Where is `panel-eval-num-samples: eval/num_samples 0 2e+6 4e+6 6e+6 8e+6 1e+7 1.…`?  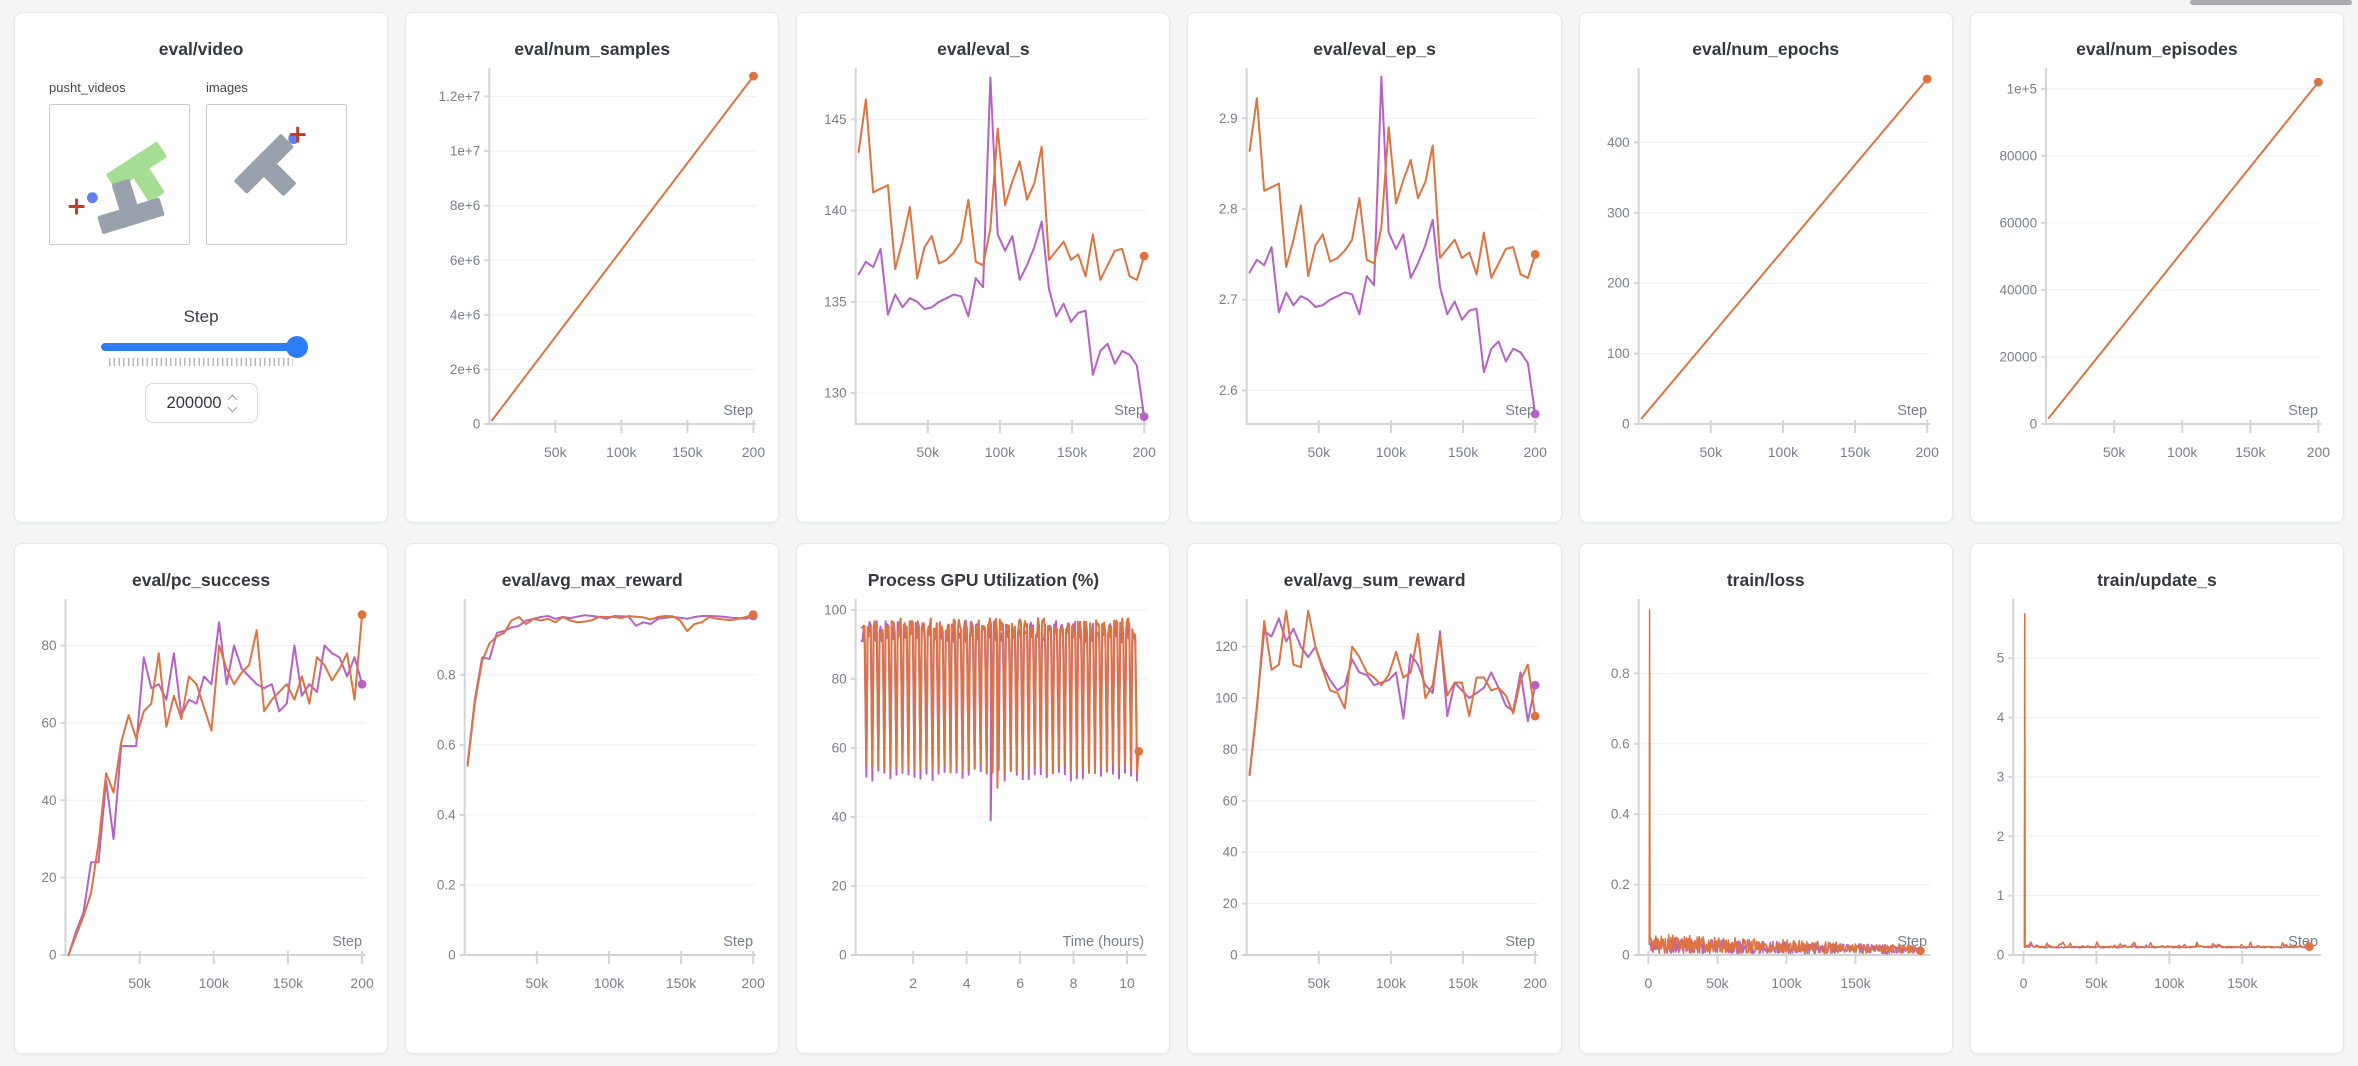
panel-eval-num-samples: eval/num_samples 0 2e+6 4e+6 6e+6 8e+6 1e+7 1.… is located at coordinates (592, 267).